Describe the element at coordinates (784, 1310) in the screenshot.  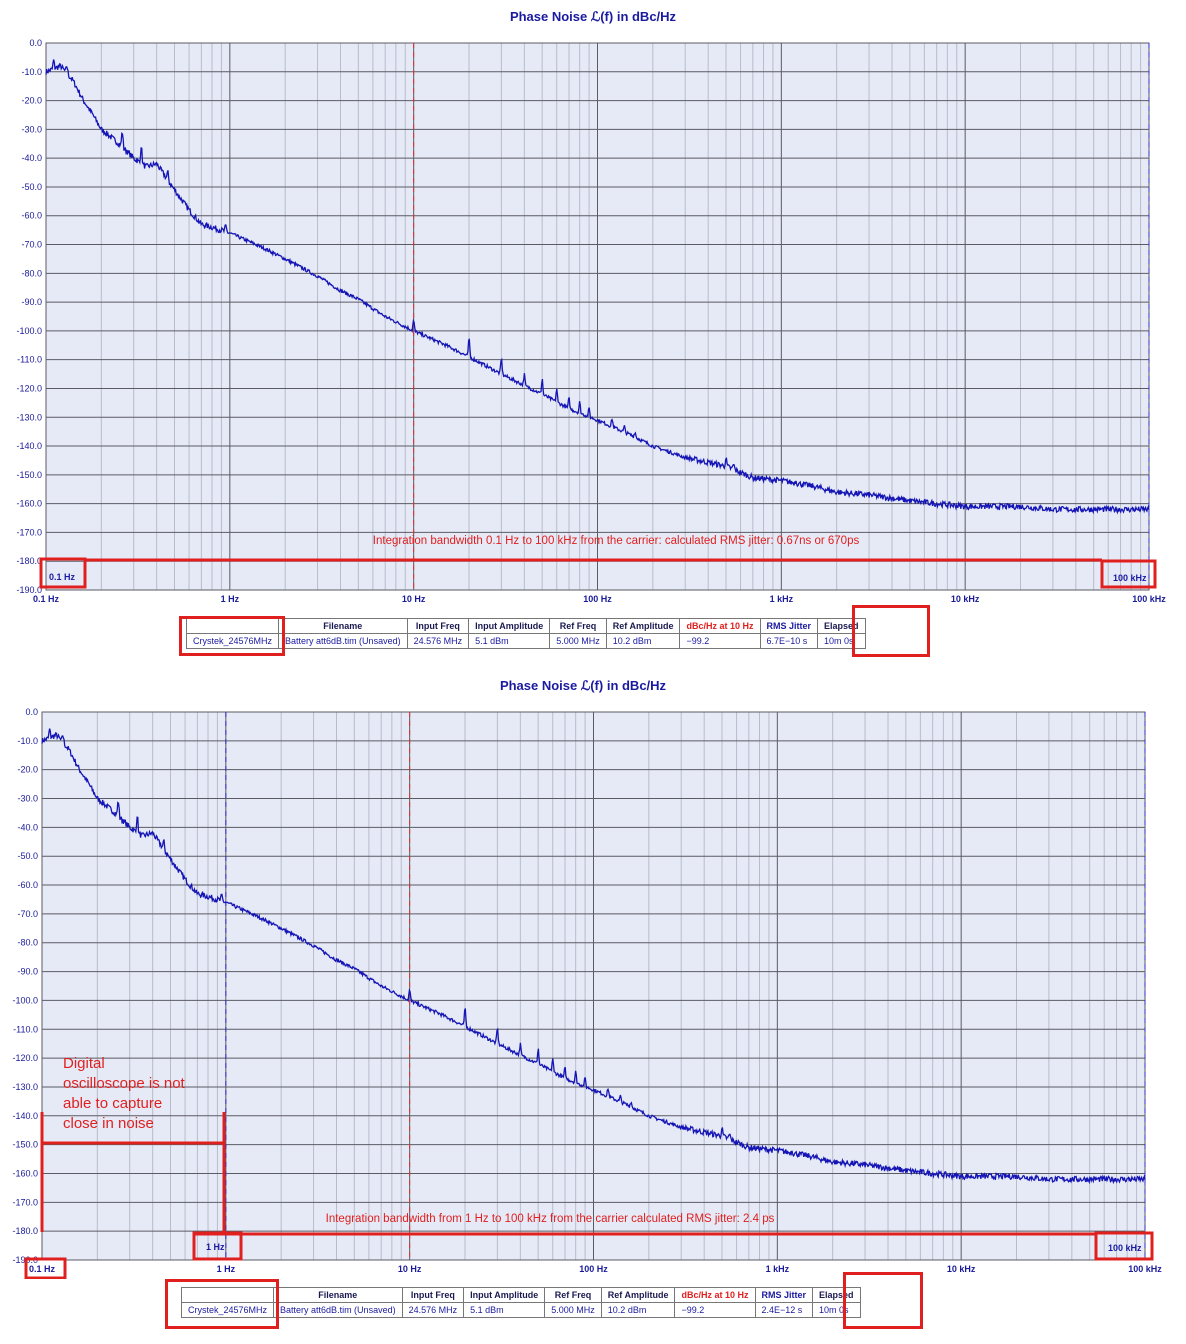
I see `cell-rms-jitter: 2.4E−12 s` at that location.